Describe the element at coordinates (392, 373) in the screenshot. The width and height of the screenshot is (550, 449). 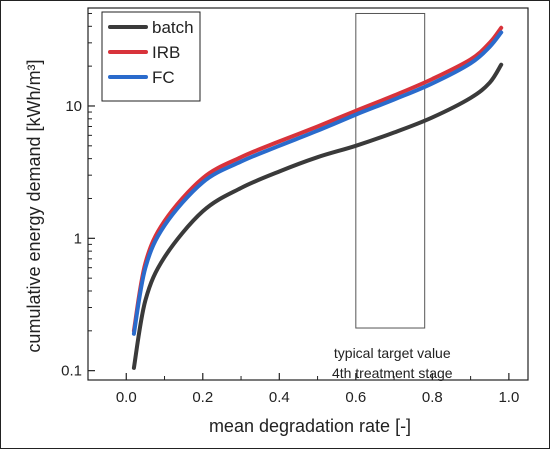
I see `annotation-line-2: 4th treatment stage` at that location.